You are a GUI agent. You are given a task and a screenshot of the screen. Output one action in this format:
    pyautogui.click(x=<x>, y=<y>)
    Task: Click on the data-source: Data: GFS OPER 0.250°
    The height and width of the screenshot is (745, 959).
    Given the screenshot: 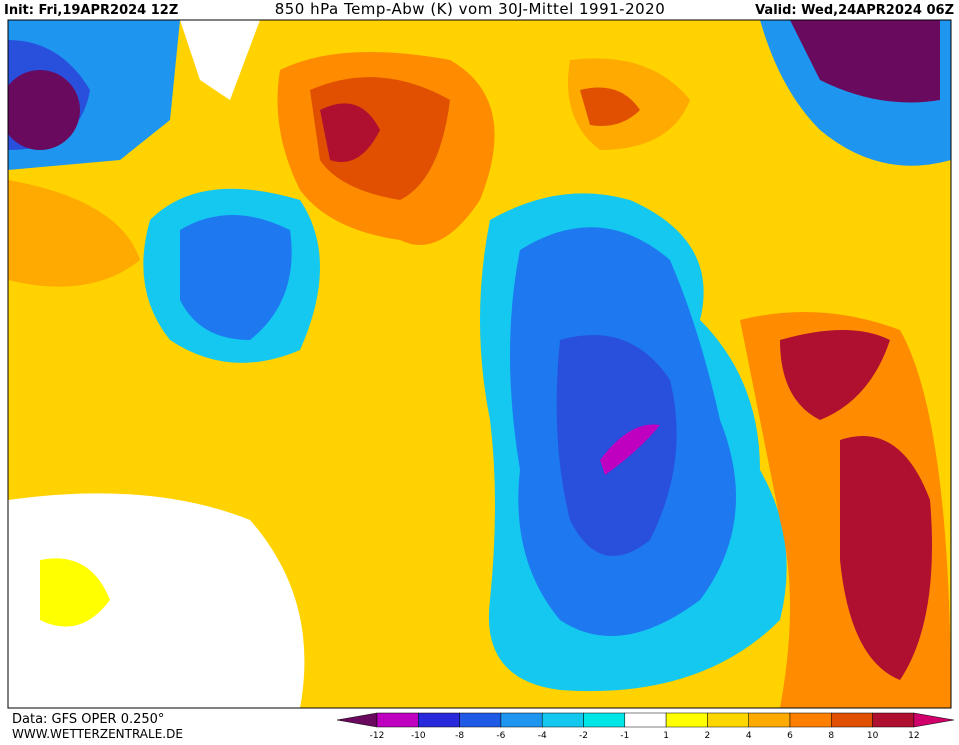 What is the action you would take?
    pyautogui.click(x=88, y=719)
    